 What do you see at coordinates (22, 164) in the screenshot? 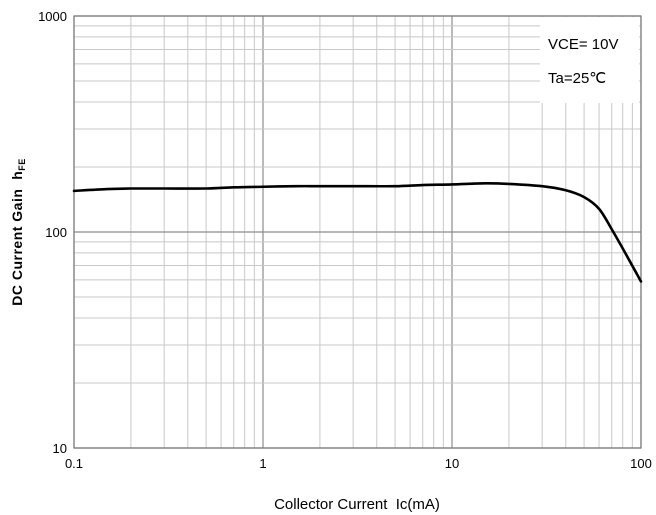
I see `y-axis-label-subscript: FE` at bounding box center [22, 164].